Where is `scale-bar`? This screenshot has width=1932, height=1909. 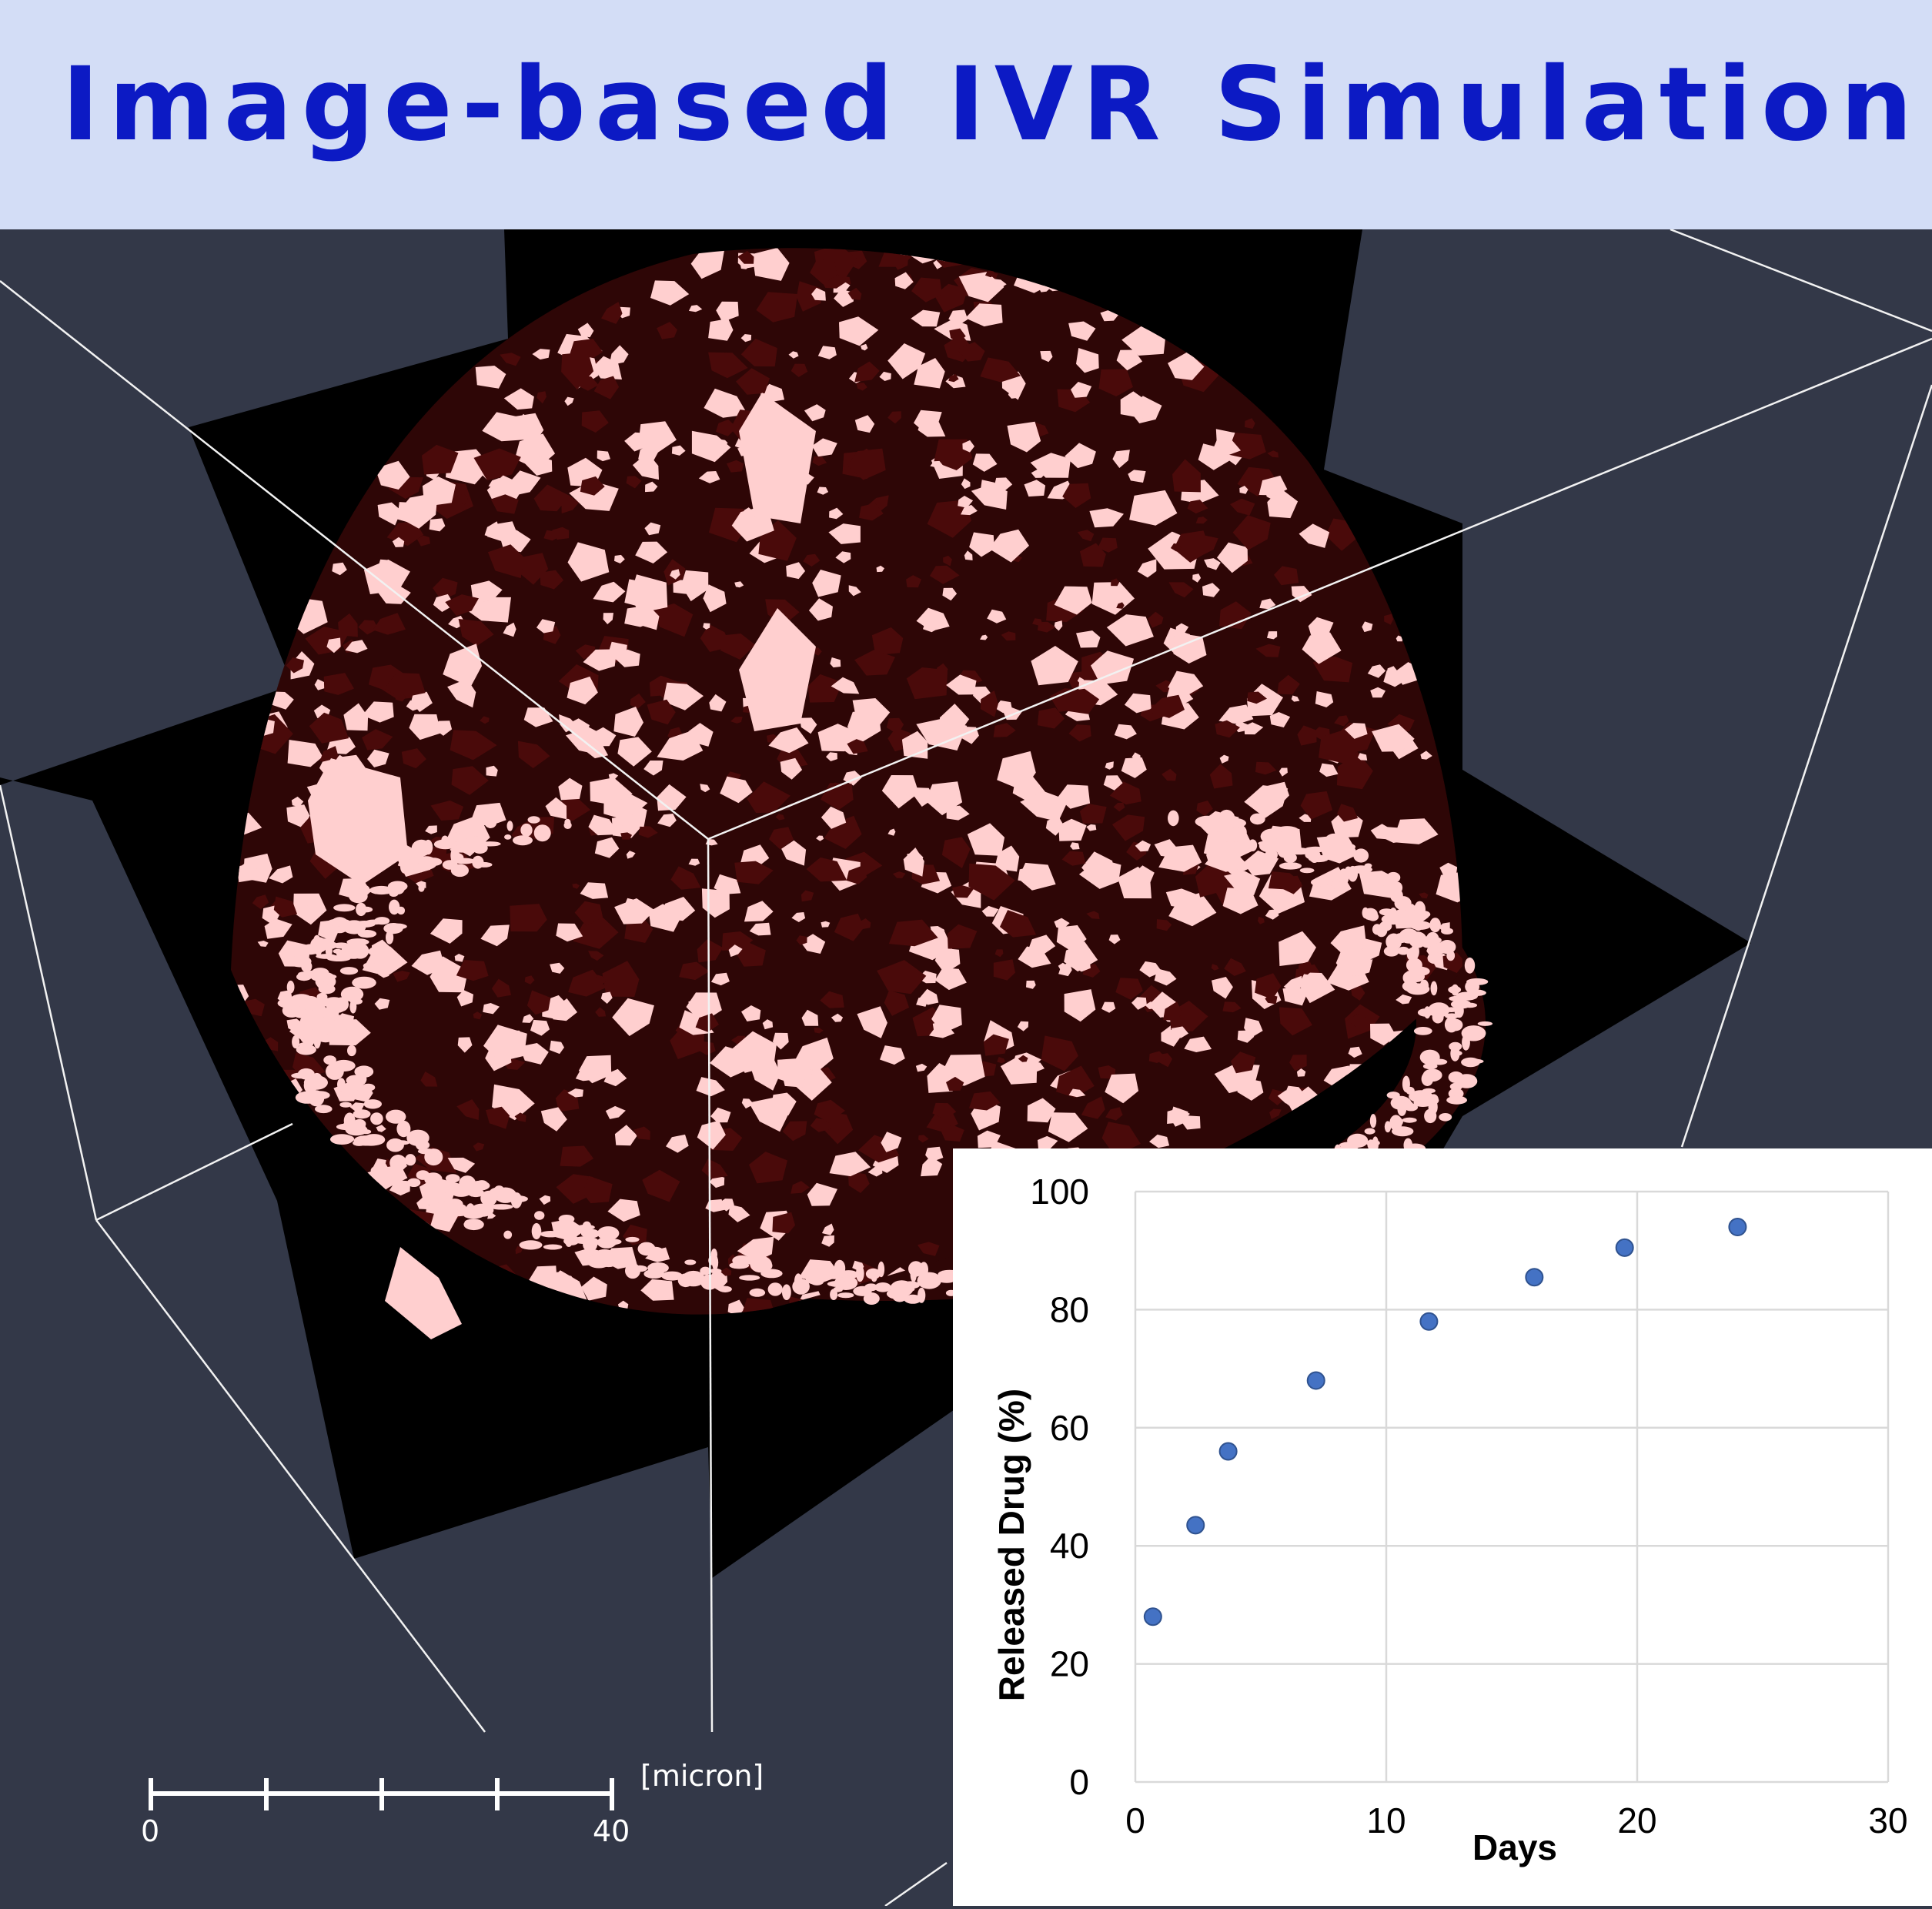 scale-bar is located at coordinates (381, 1794).